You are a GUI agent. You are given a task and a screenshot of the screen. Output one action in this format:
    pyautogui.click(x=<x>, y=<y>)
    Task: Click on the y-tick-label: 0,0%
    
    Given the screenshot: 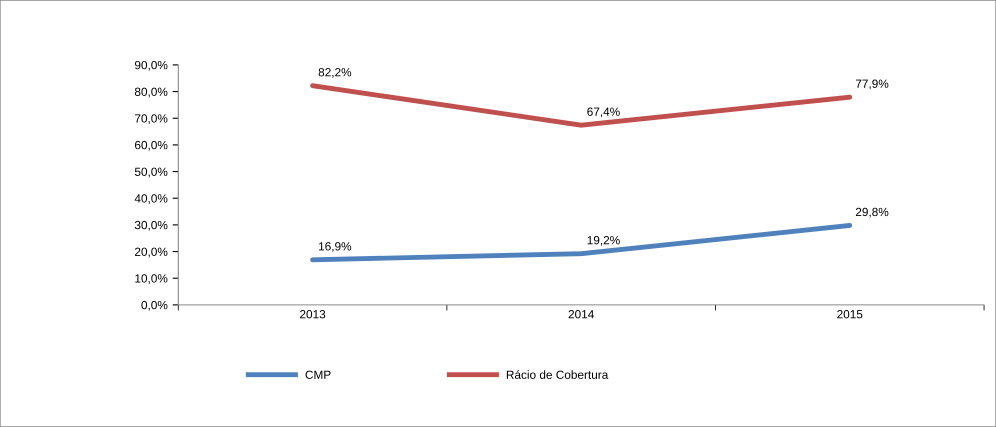 What is the action you would take?
    pyautogui.click(x=154, y=305)
    